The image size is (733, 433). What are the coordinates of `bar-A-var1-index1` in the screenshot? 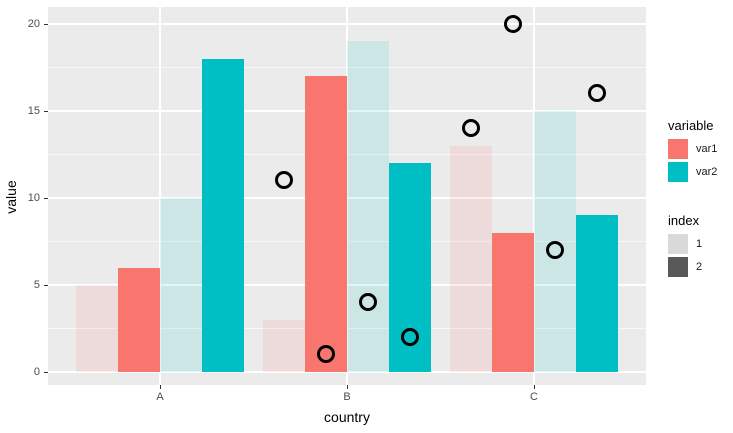 It's located at (97, 328).